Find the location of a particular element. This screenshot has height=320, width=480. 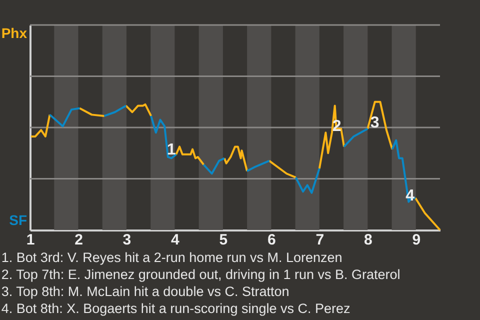

x-tick-label: 7 is located at coordinates (320, 240).